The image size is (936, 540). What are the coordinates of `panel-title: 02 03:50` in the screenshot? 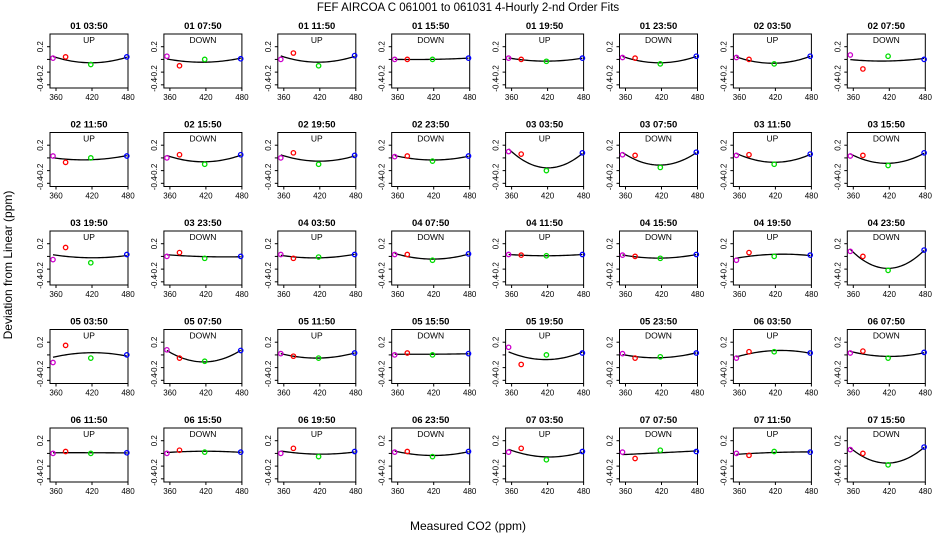 It's located at (773, 26).